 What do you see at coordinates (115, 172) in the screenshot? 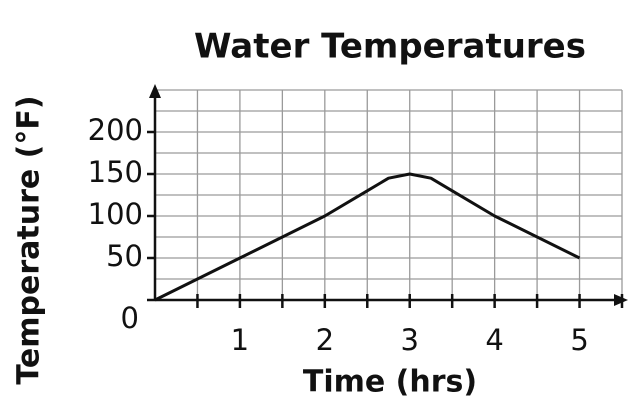
I see `y-tick-label: 150` at bounding box center [115, 172].